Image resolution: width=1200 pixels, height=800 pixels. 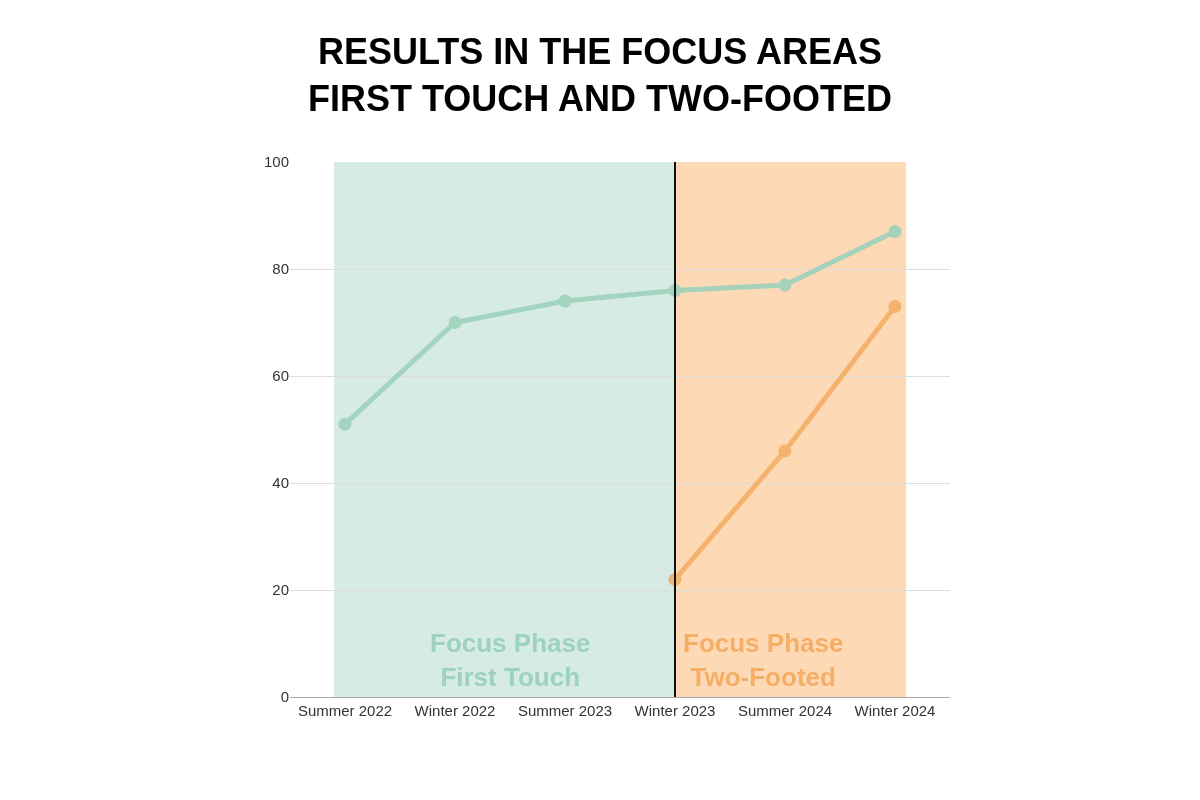 I want to click on x-tick-label: Summer 2022, so click(x=345, y=710).